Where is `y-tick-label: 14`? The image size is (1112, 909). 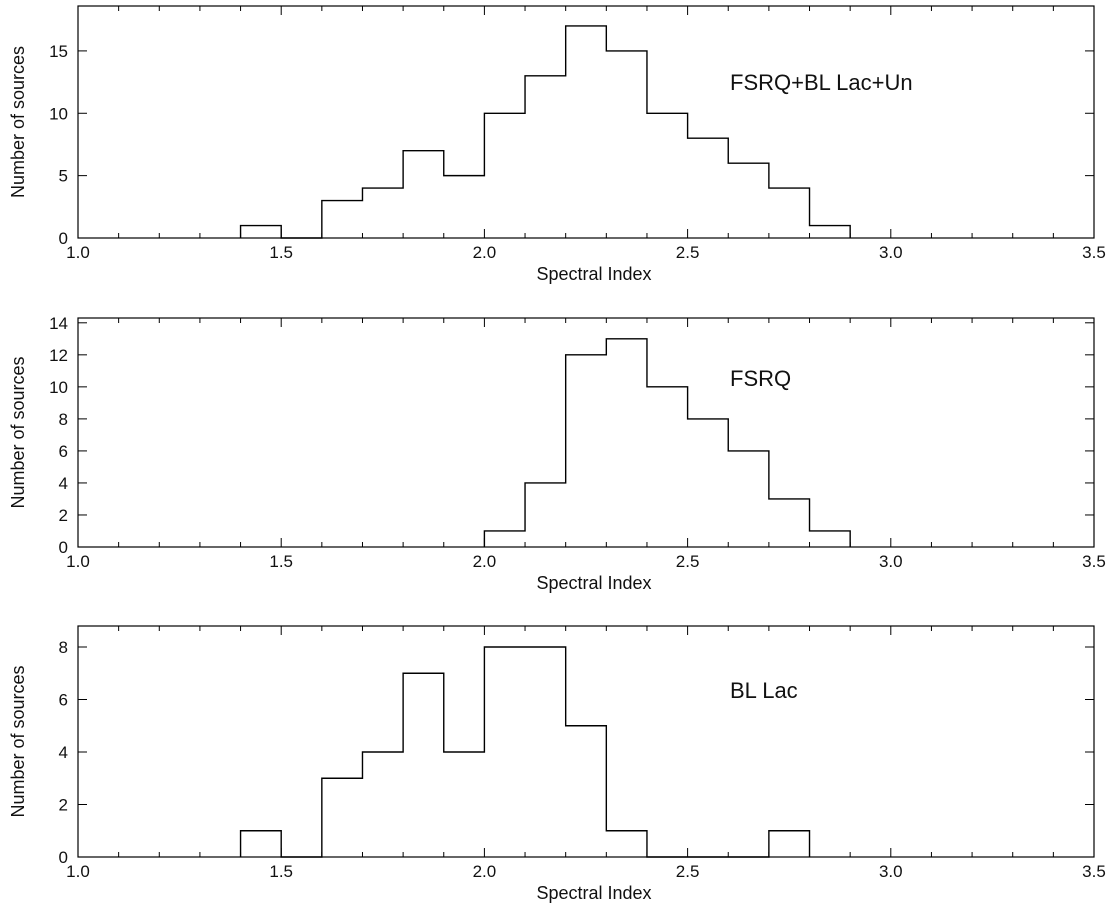
y-tick-label: 14 is located at coordinates (58, 323).